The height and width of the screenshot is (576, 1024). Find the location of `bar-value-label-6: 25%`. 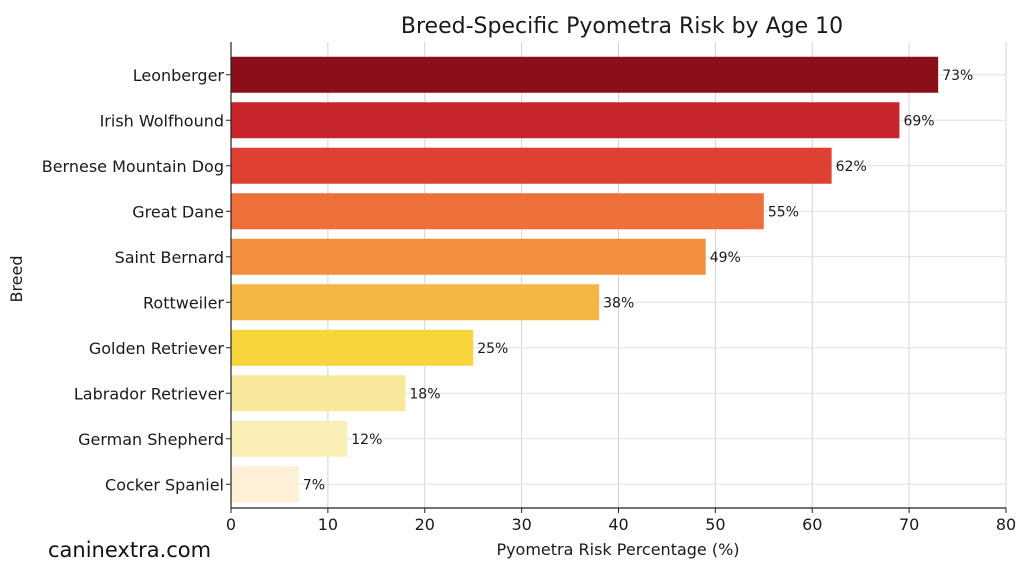

bar-value-label-6: 25% is located at coordinates (492, 349).